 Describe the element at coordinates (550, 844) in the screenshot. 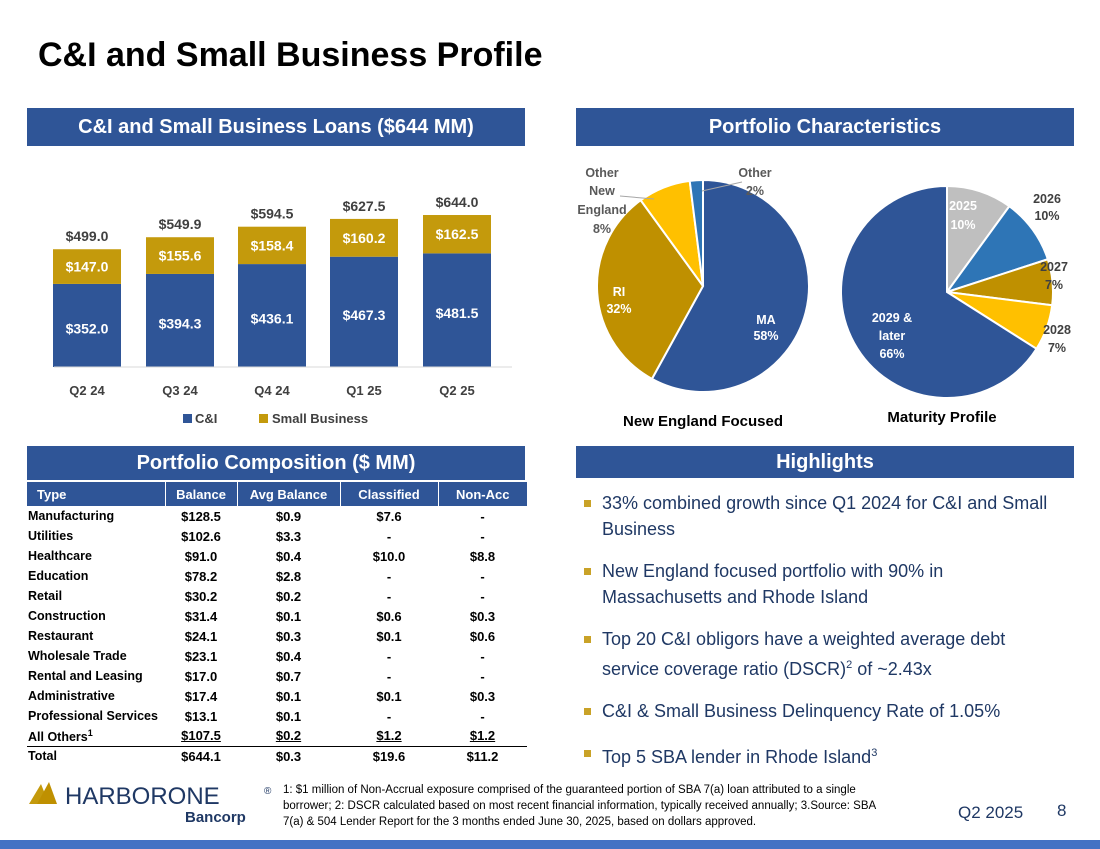

I see `bottom-accent-bar` at that location.